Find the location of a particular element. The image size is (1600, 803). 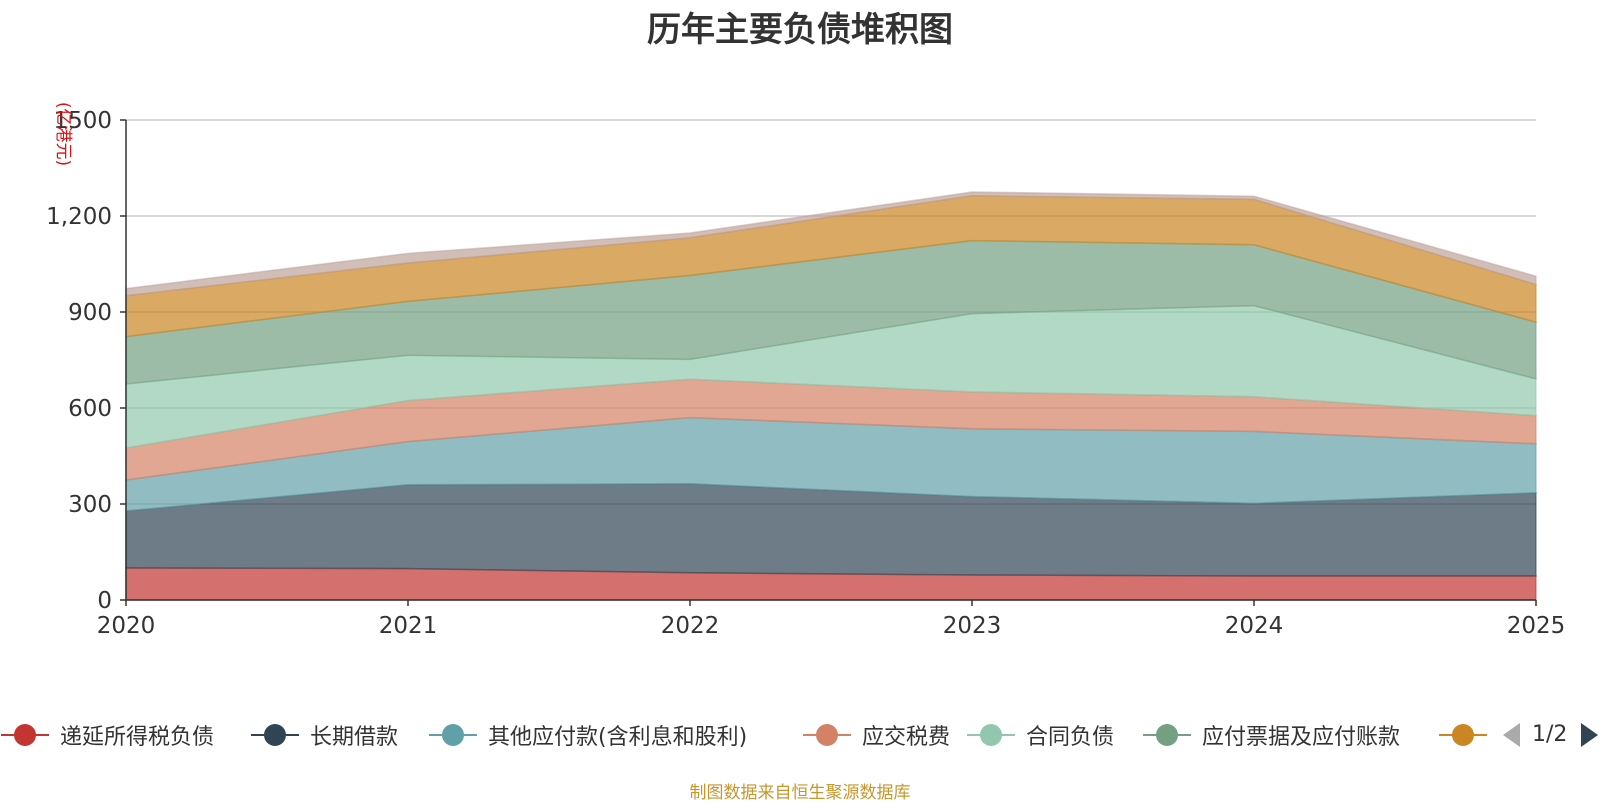

legend-prev-icon is located at coordinates (1512, 735).